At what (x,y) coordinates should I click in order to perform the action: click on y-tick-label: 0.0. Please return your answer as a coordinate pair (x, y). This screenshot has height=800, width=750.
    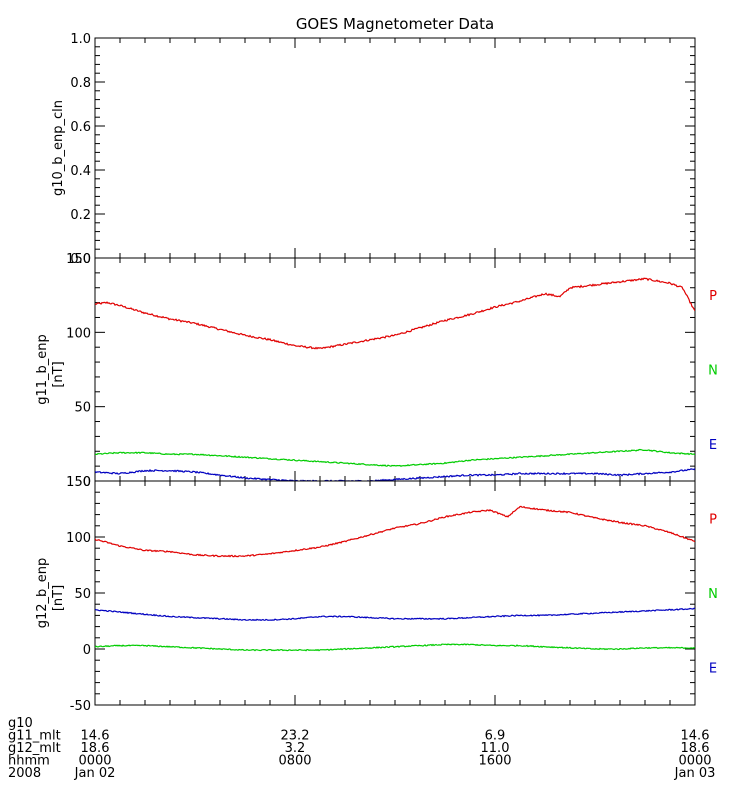
    Looking at the image, I should click on (80, 259).